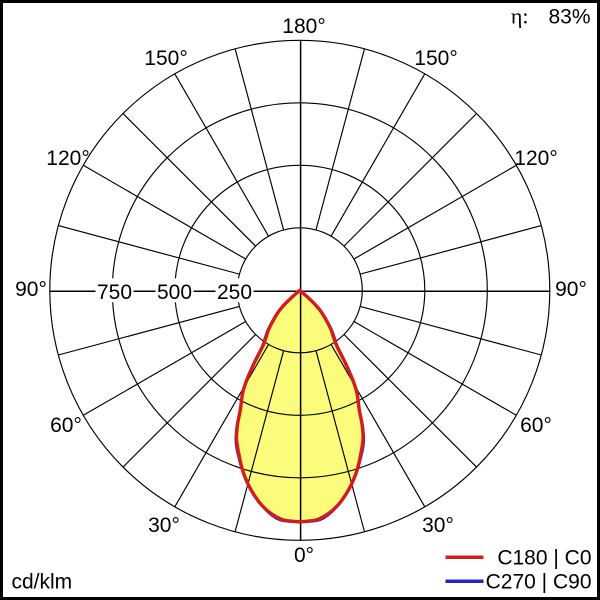 The width and height of the screenshot is (600, 600). I want to click on svg-text: C180 | C0, so click(544, 558).